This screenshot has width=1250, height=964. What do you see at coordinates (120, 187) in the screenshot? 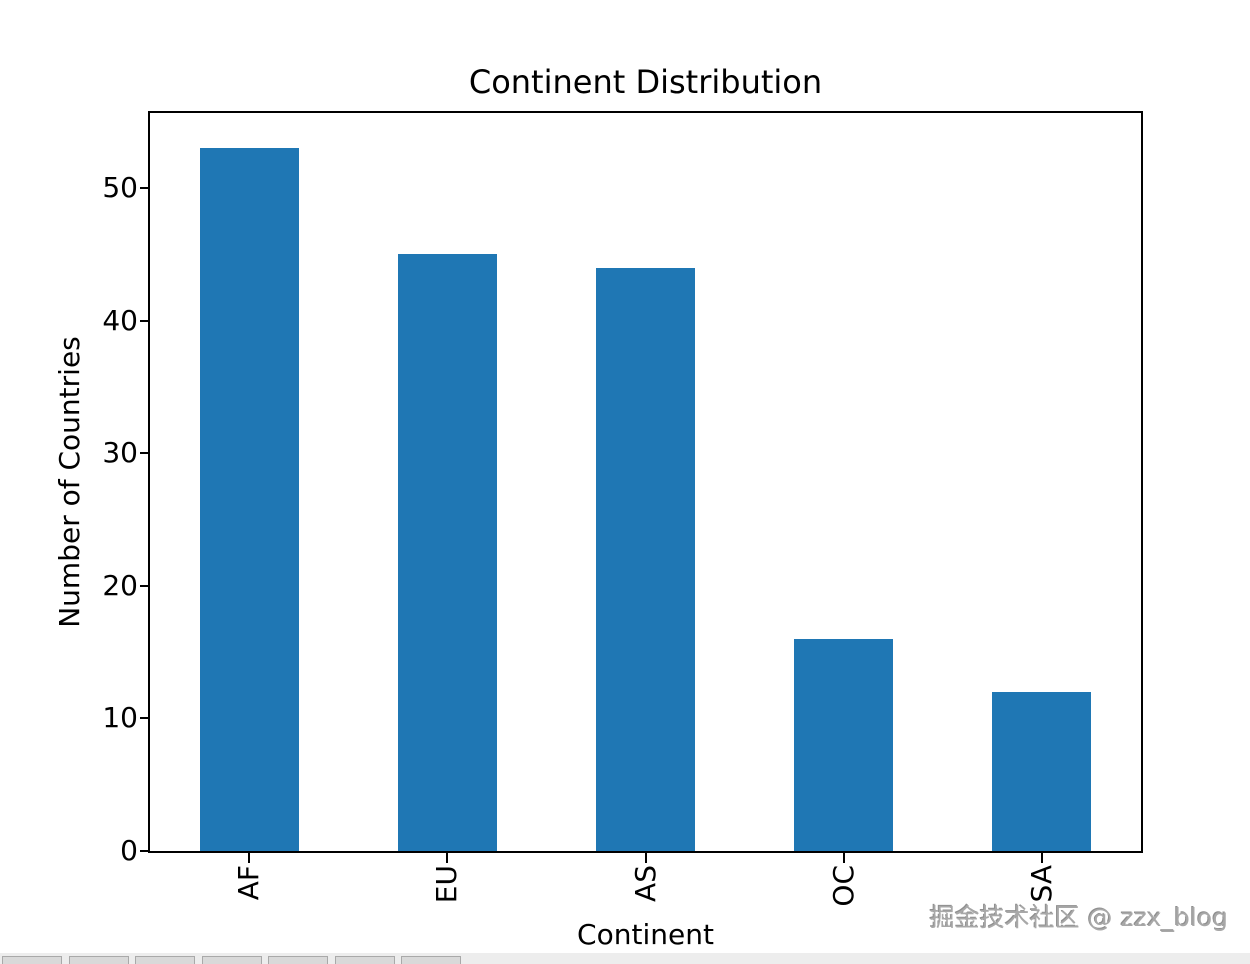
I see `y-tick-label: 50` at bounding box center [120, 187].